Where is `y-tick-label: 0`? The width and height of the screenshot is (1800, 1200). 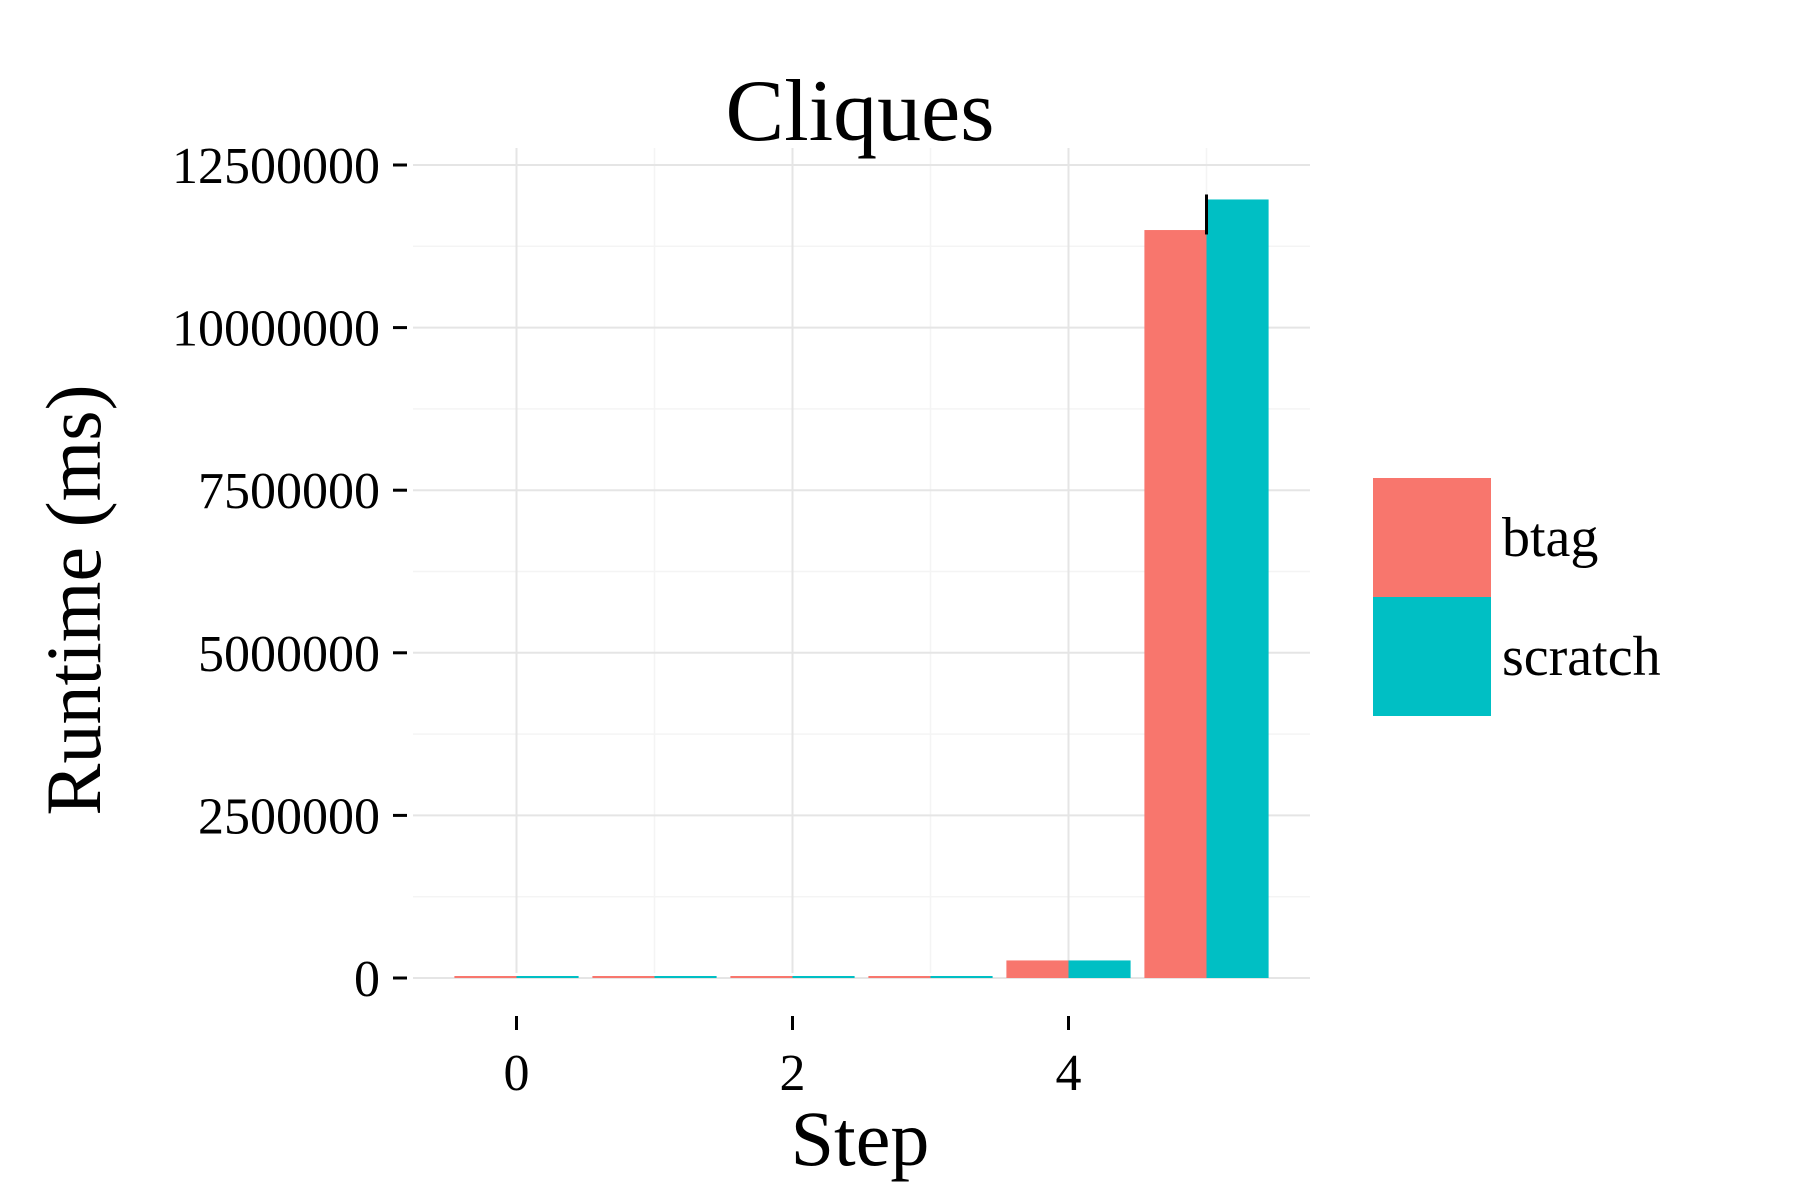 y-tick-label: 0 is located at coordinates (367, 979).